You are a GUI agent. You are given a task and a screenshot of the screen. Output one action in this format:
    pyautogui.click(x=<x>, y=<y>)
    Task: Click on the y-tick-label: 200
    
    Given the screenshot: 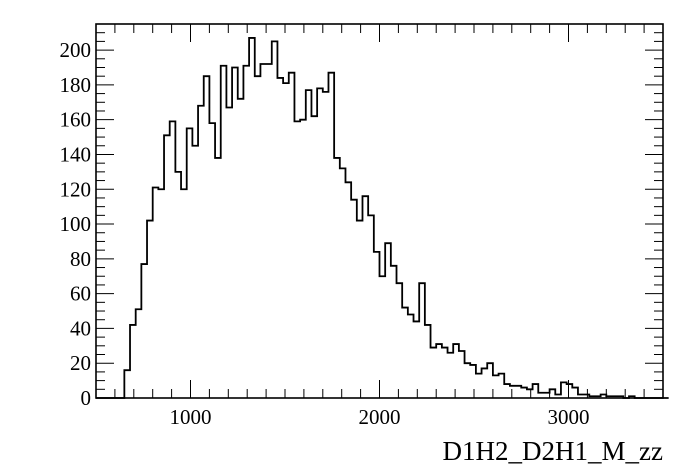 What is the action you would take?
    pyautogui.click(x=76, y=50)
    